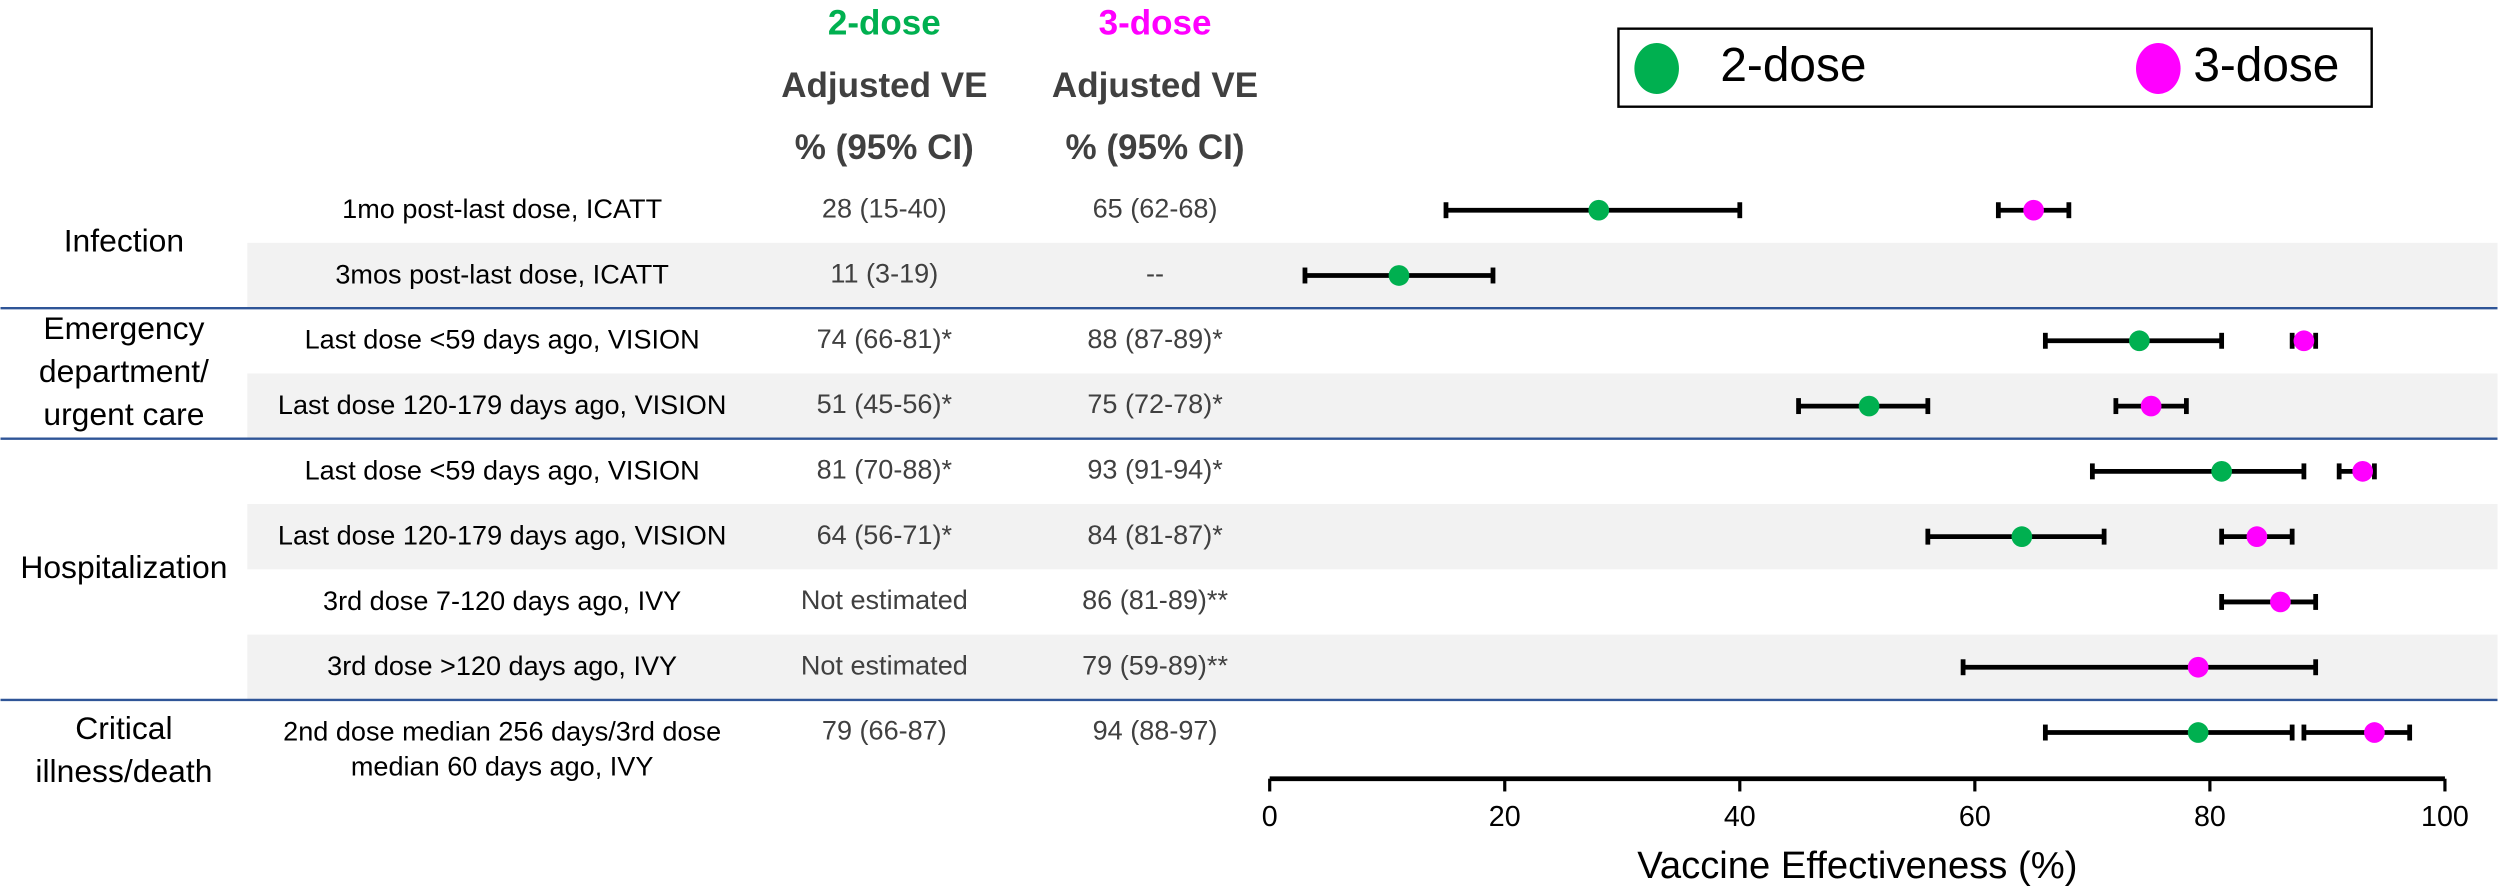 The image size is (2498, 887). I want to click on row-shading, so click(1372, 537).